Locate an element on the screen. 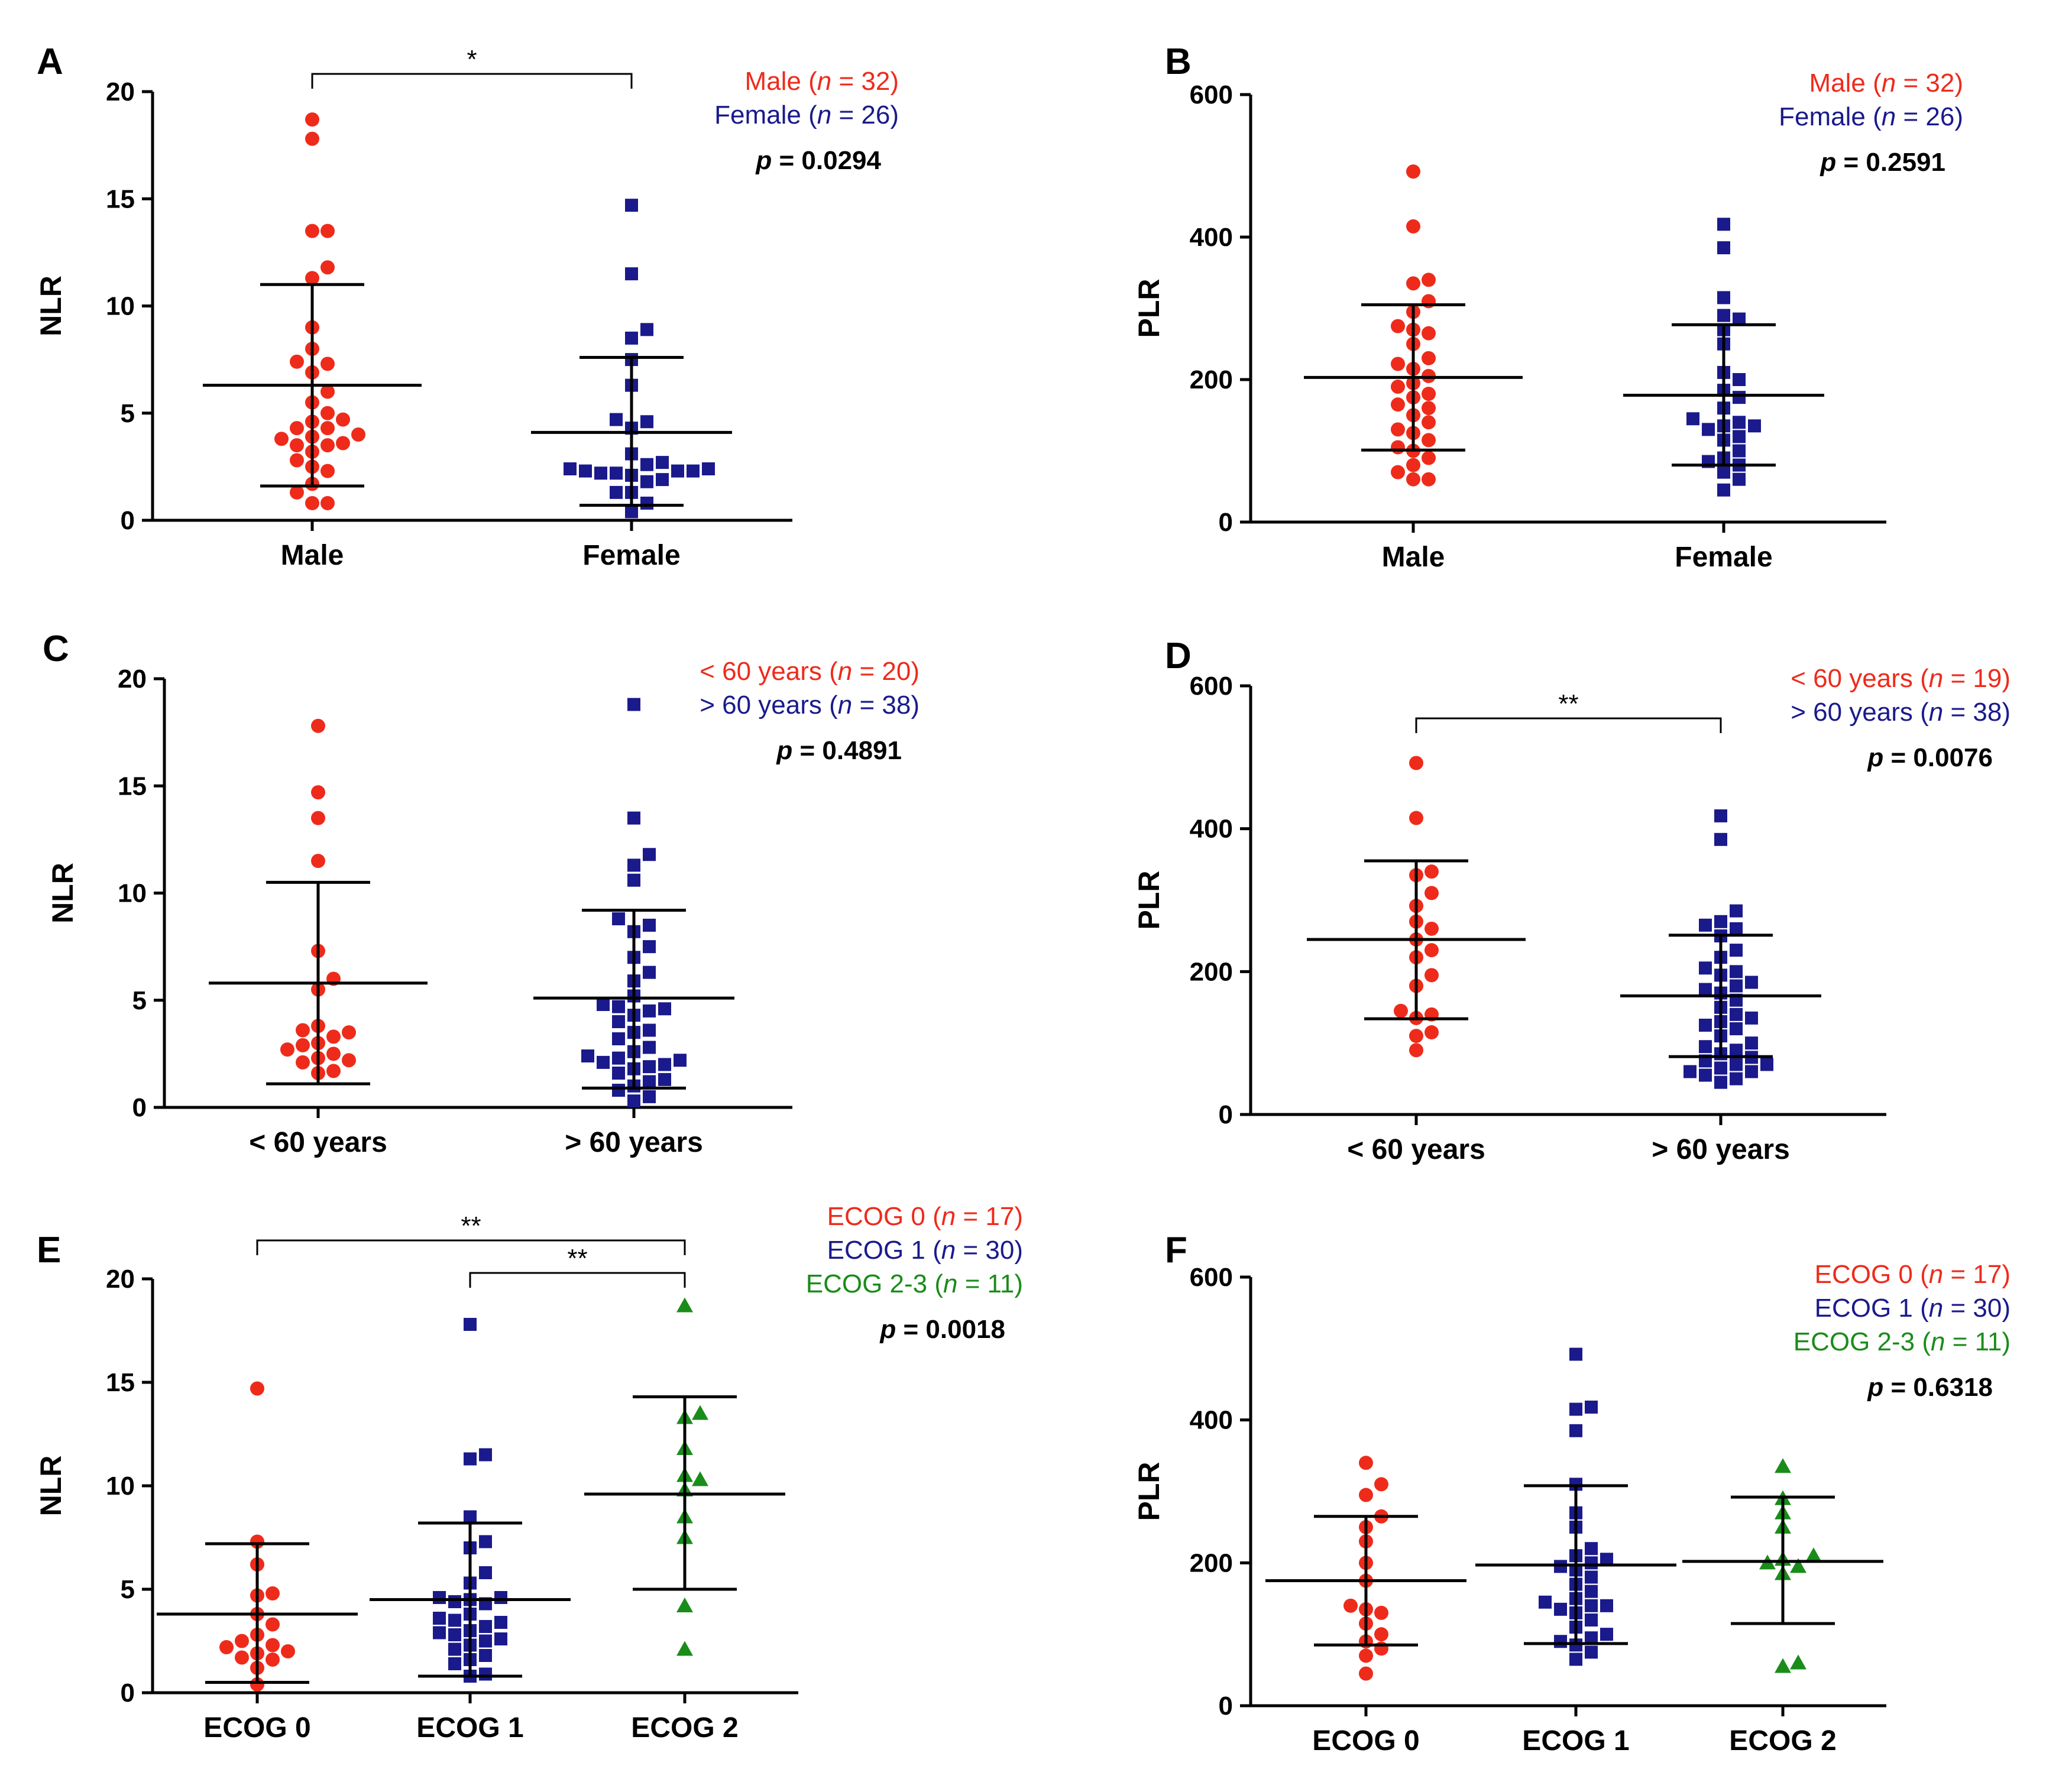  x-tick-label: Male is located at coordinates (1413, 557).